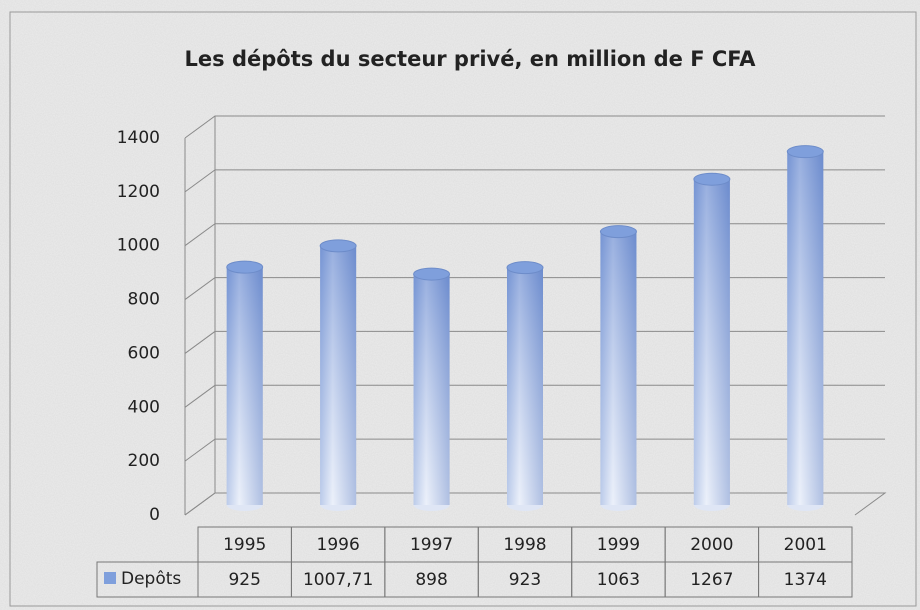 This screenshot has height=610, width=920. What do you see at coordinates (144, 353) in the screenshot?
I see `y-tick-label: 600` at bounding box center [144, 353].